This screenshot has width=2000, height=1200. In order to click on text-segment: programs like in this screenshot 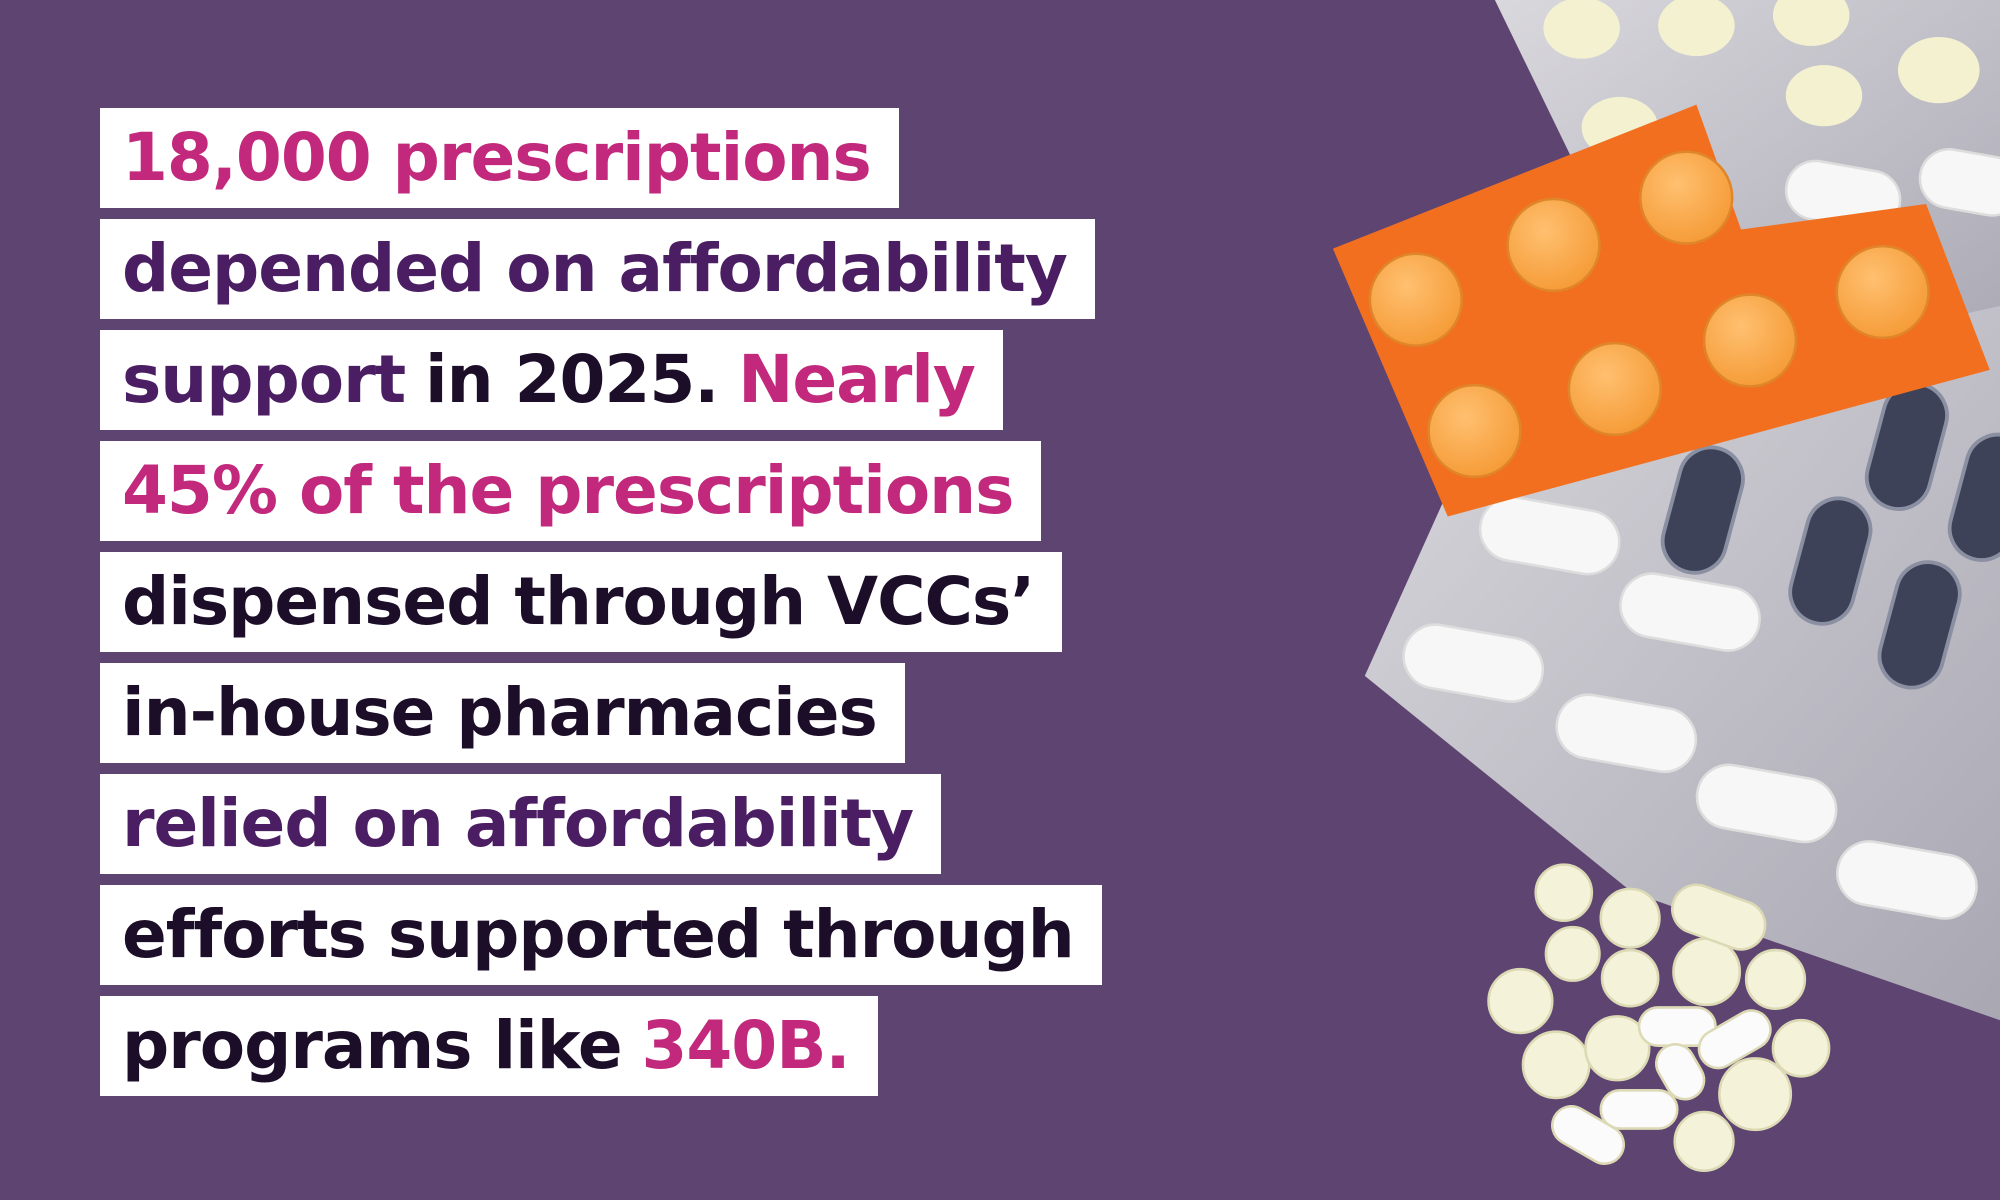, I will do `click(372, 1045)`.